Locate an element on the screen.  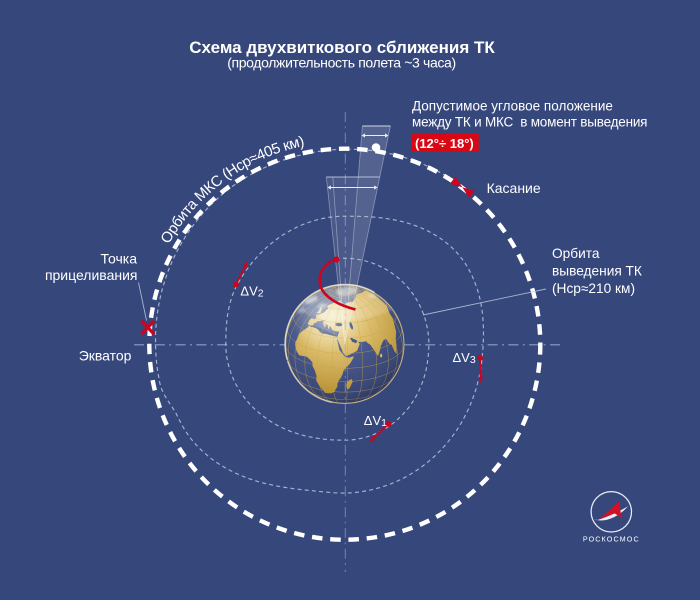
svg-text: ΔV1 is located at coordinates (375, 421).